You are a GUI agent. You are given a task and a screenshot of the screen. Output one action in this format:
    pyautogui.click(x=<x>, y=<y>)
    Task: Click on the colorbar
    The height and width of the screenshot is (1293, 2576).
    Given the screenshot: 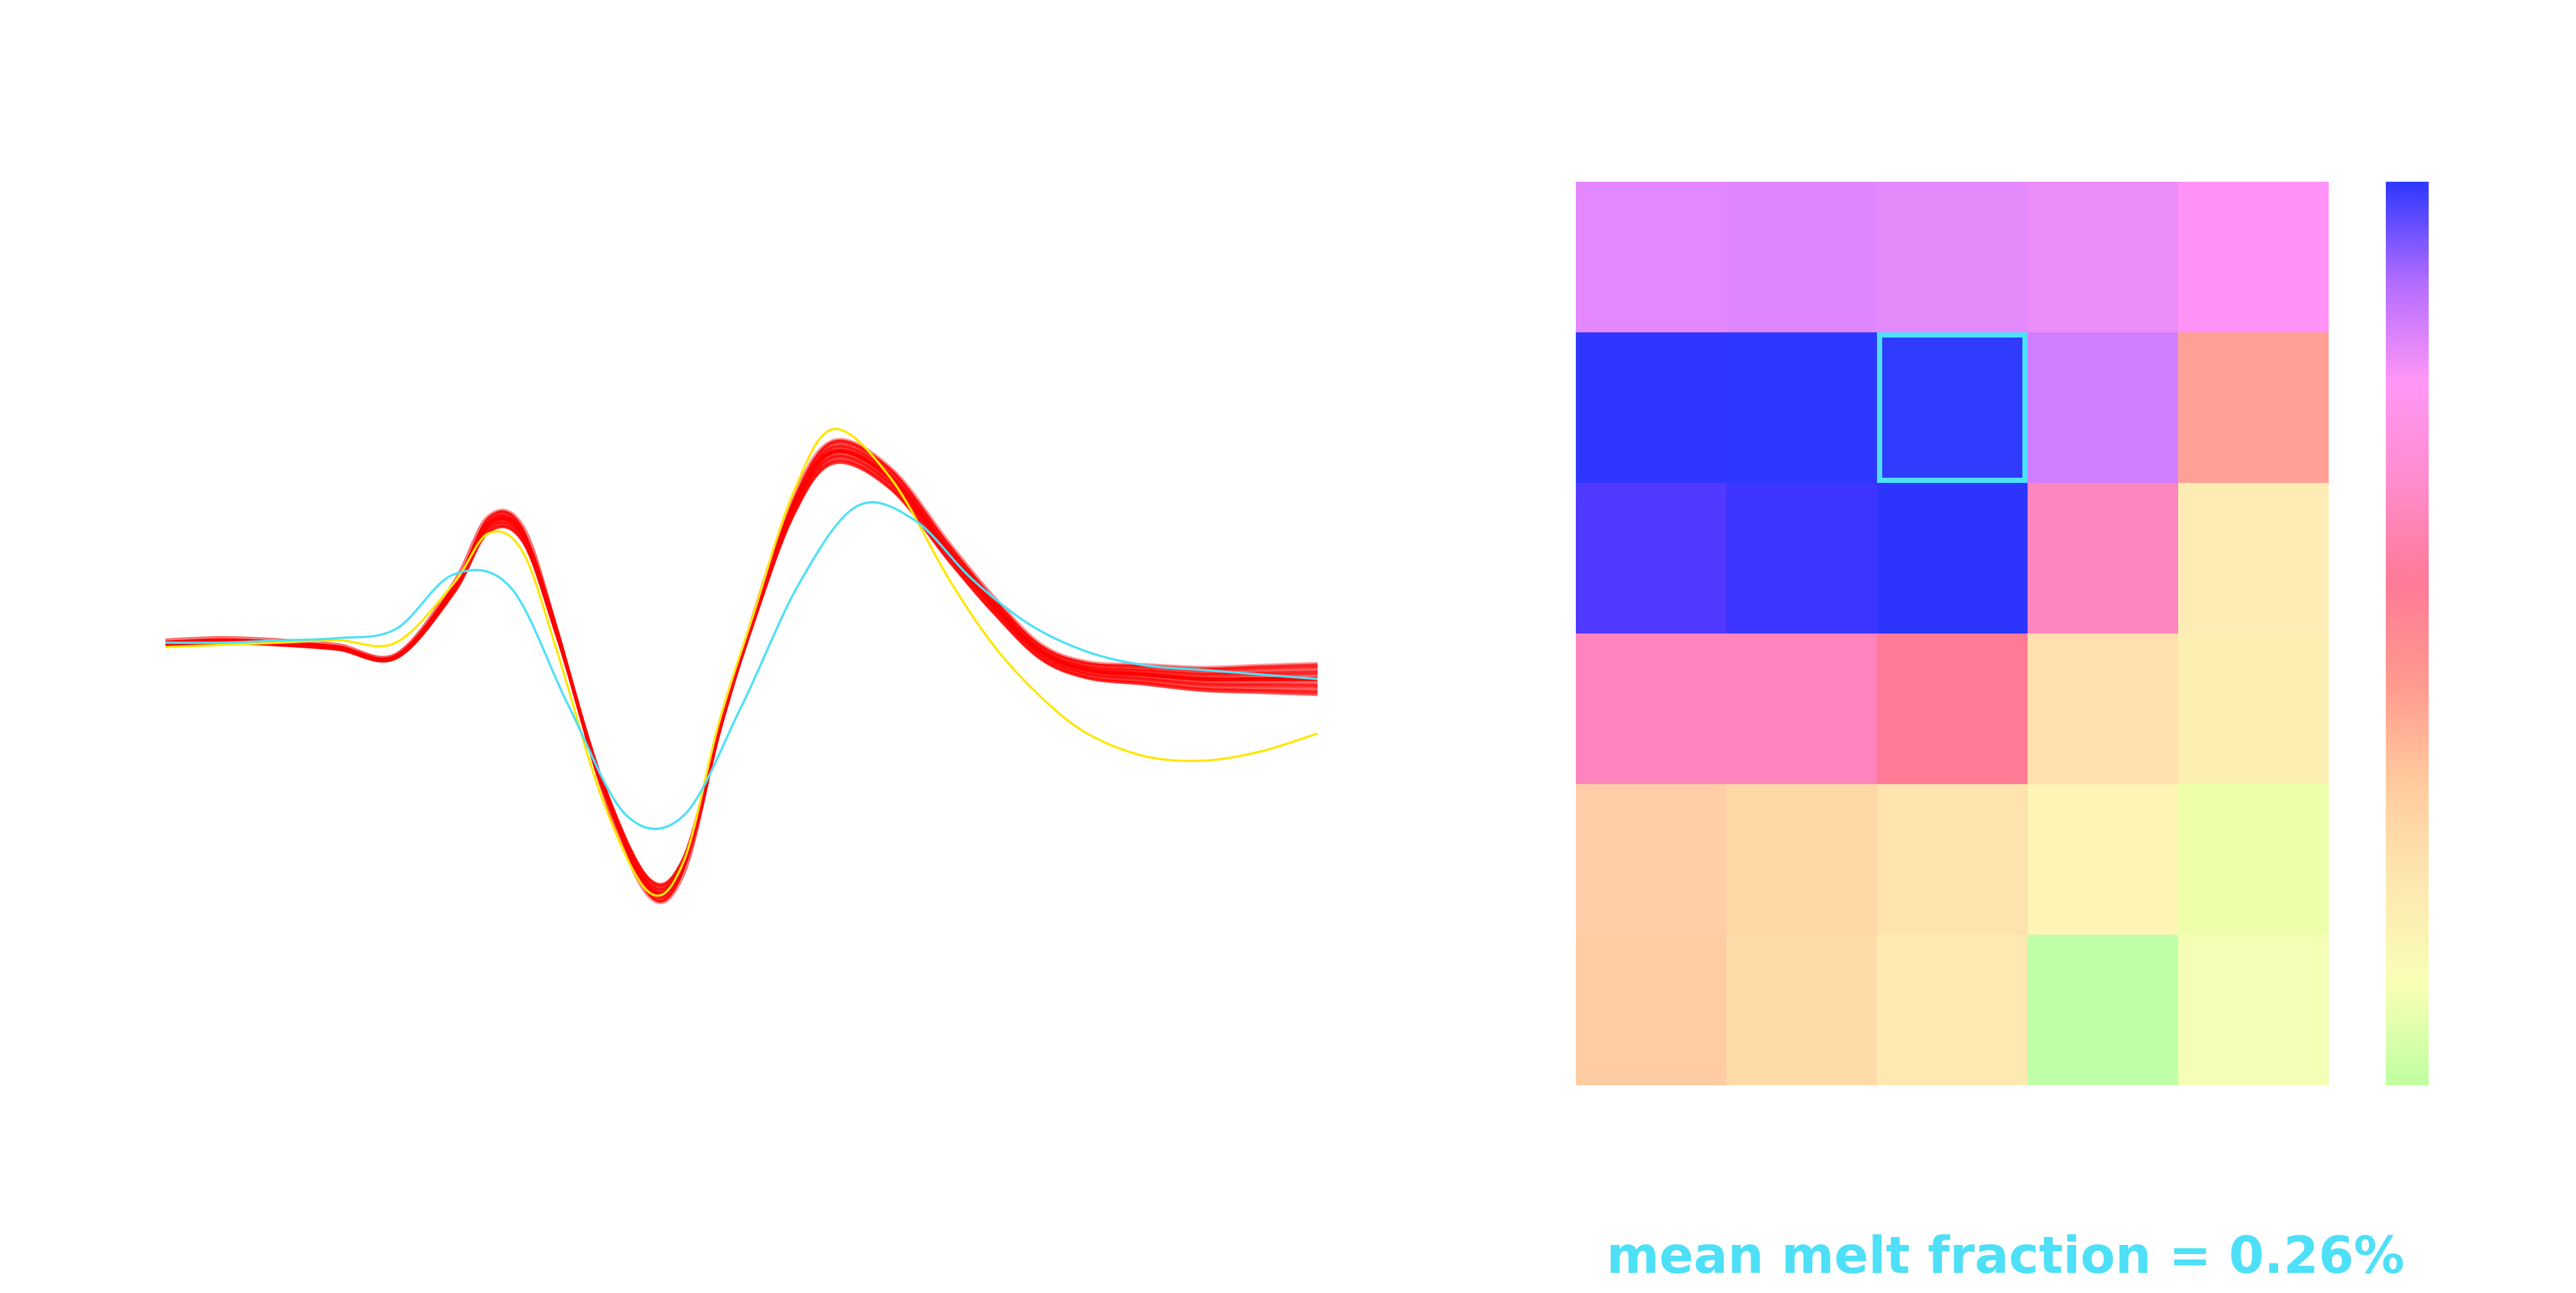 What is the action you would take?
    pyautogui.click(x=2407, y=633)
    